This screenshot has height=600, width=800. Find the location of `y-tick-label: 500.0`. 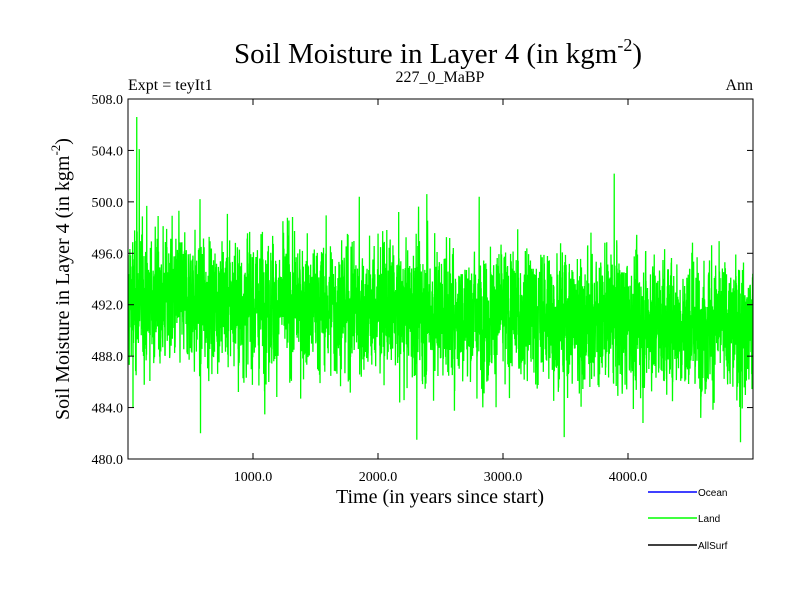

y-tick-label: 500.0 is located at coordinates (108, 203).